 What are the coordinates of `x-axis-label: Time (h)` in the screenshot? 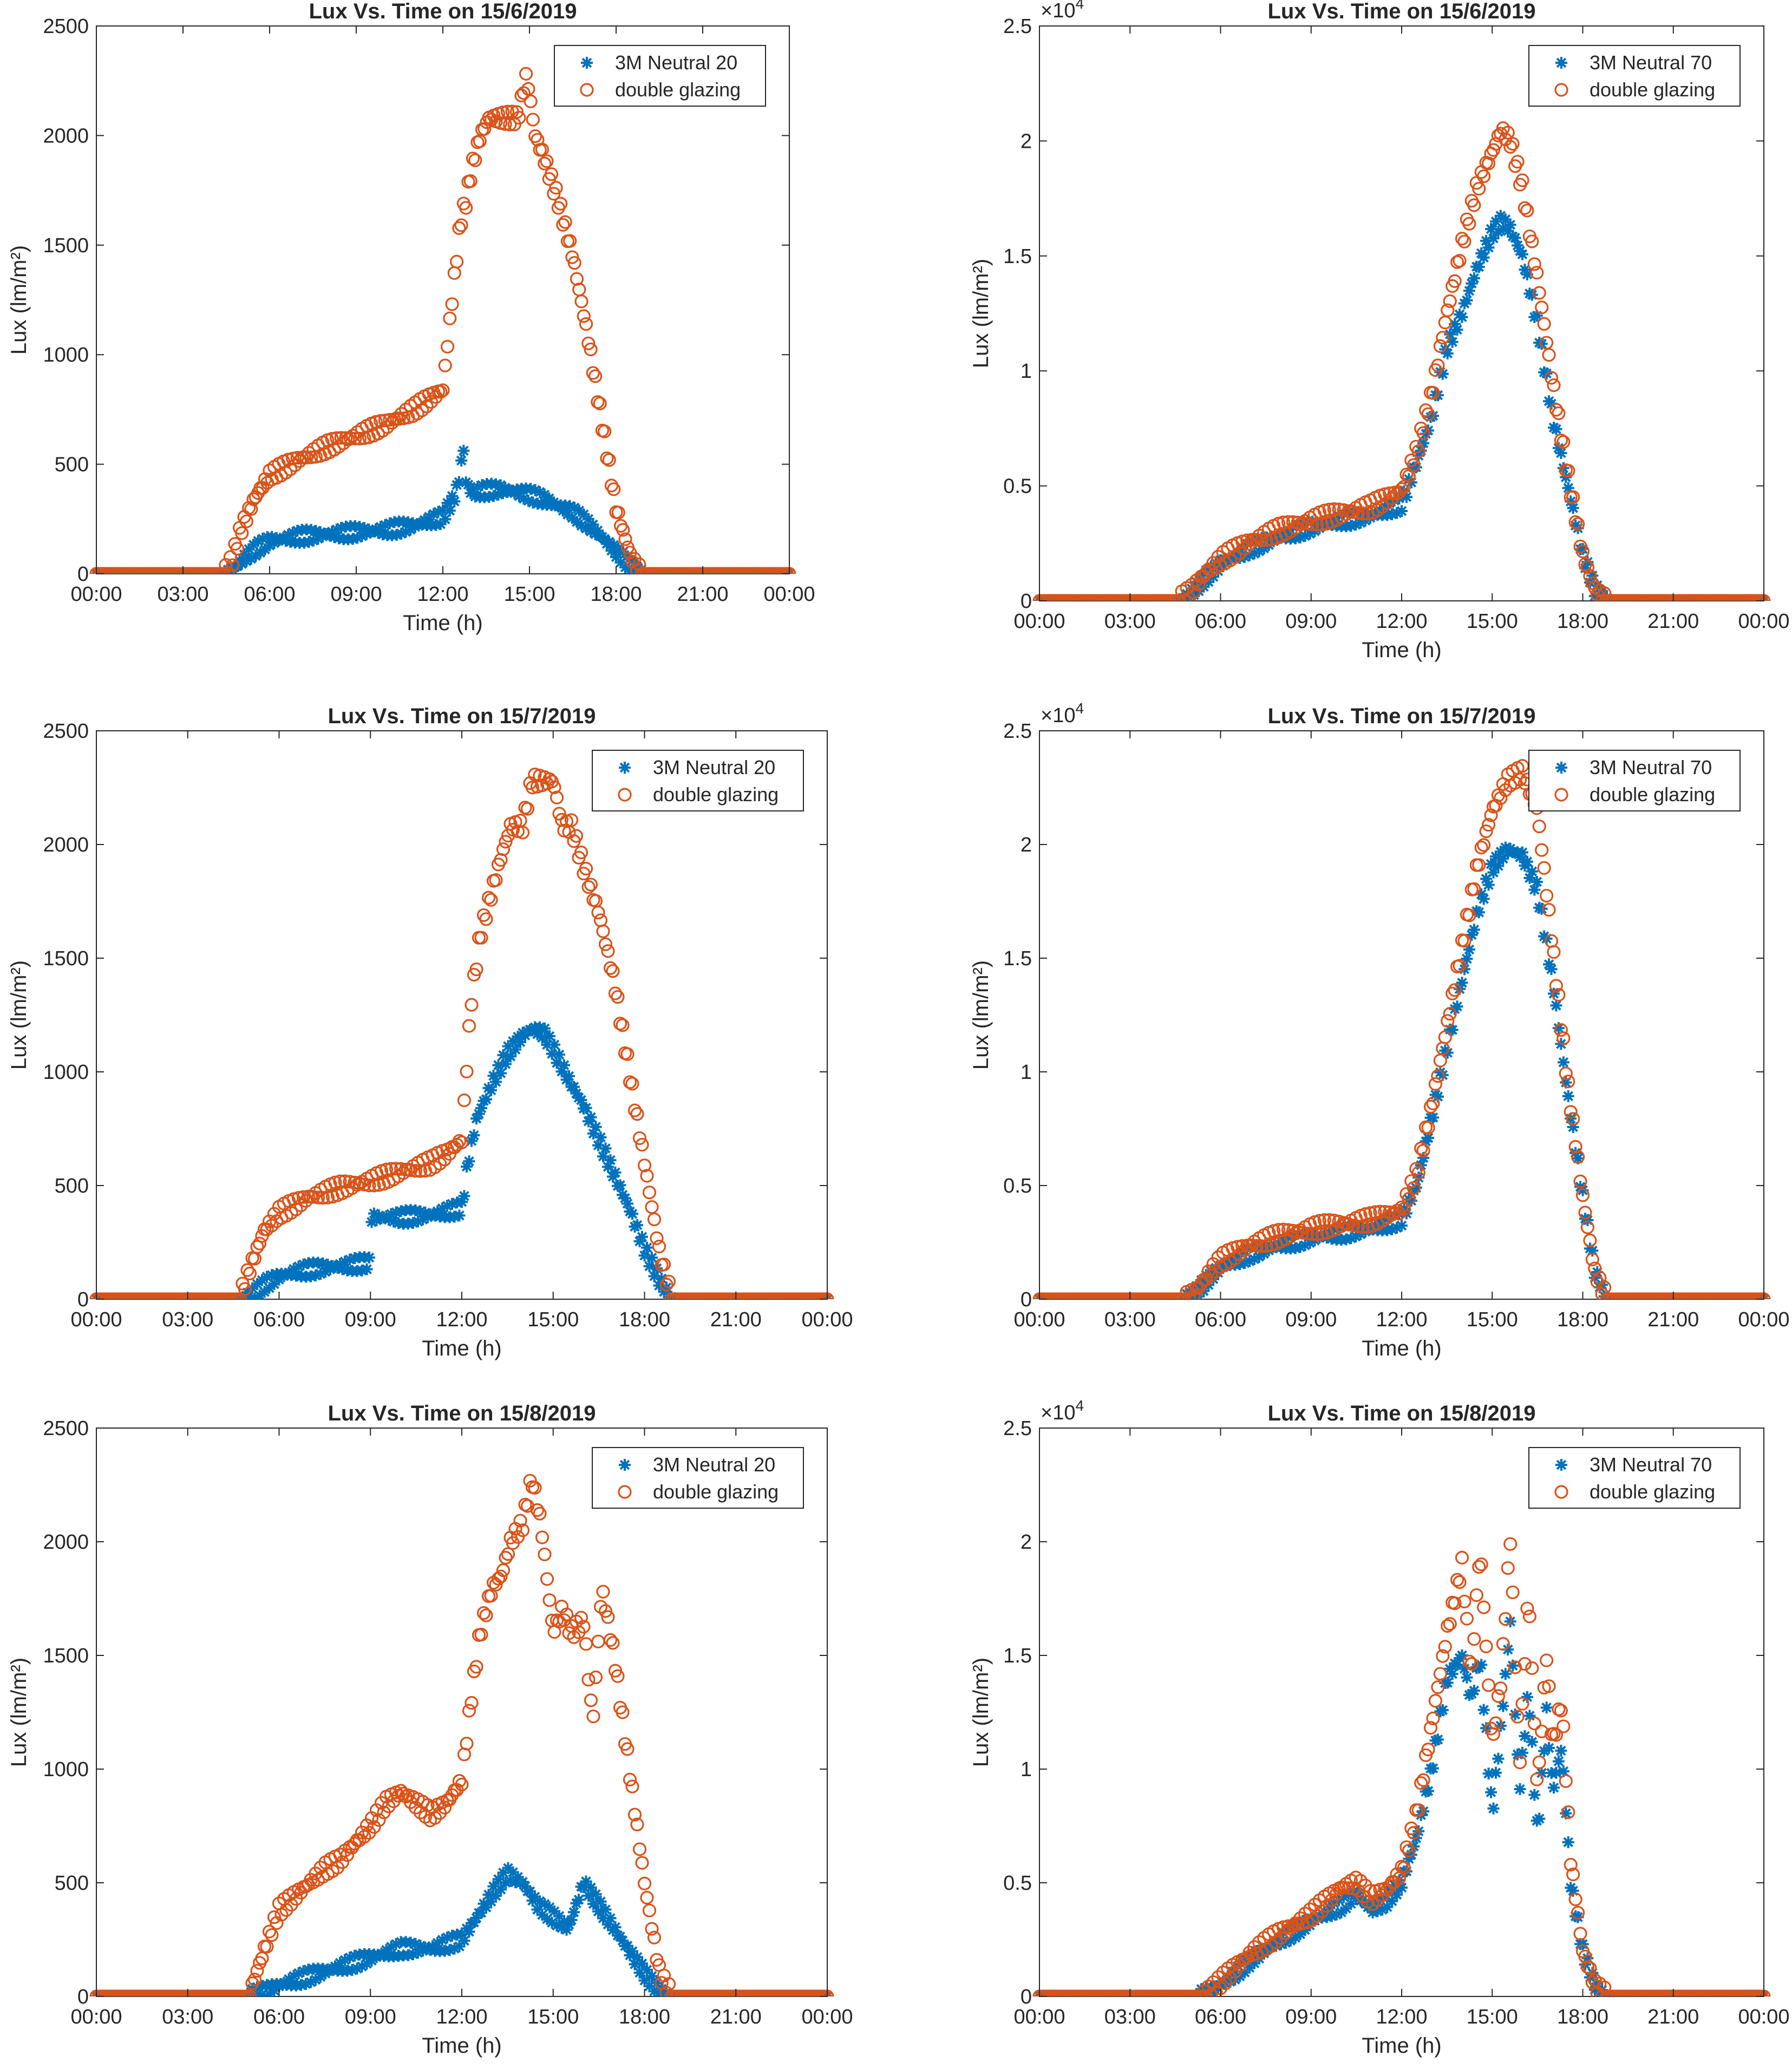 It's located at (1401, 650).